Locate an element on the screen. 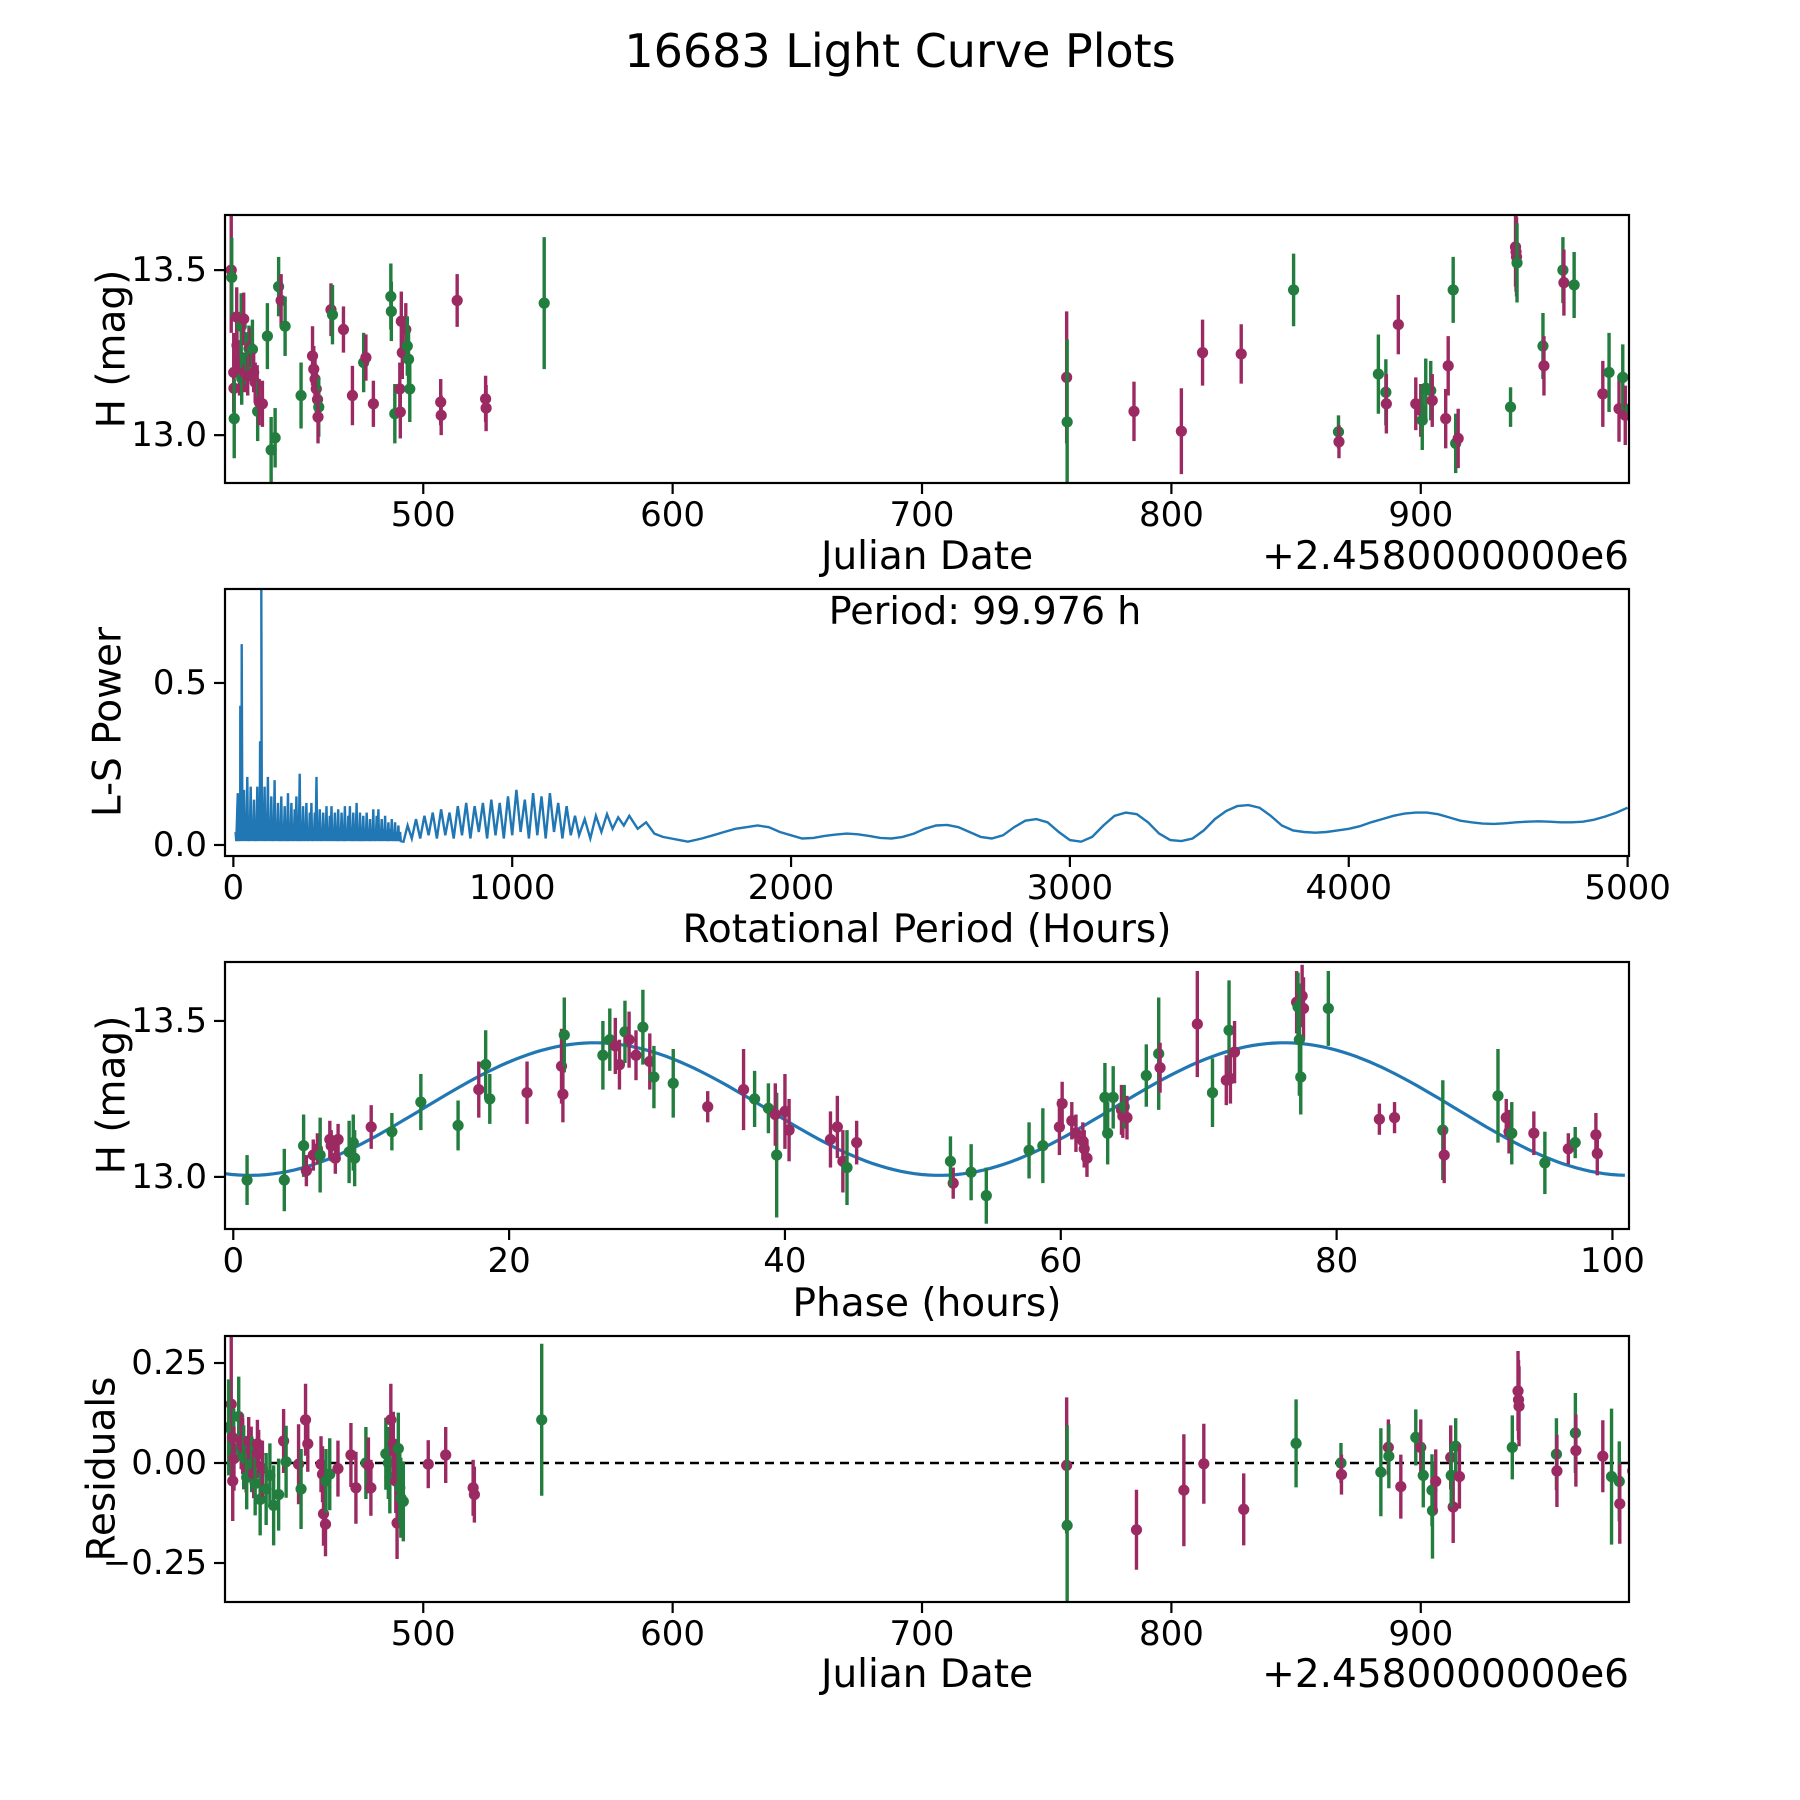 This screenshot has height=1800, width=1800. residuals-plot is located at coordinates (922, 1473).